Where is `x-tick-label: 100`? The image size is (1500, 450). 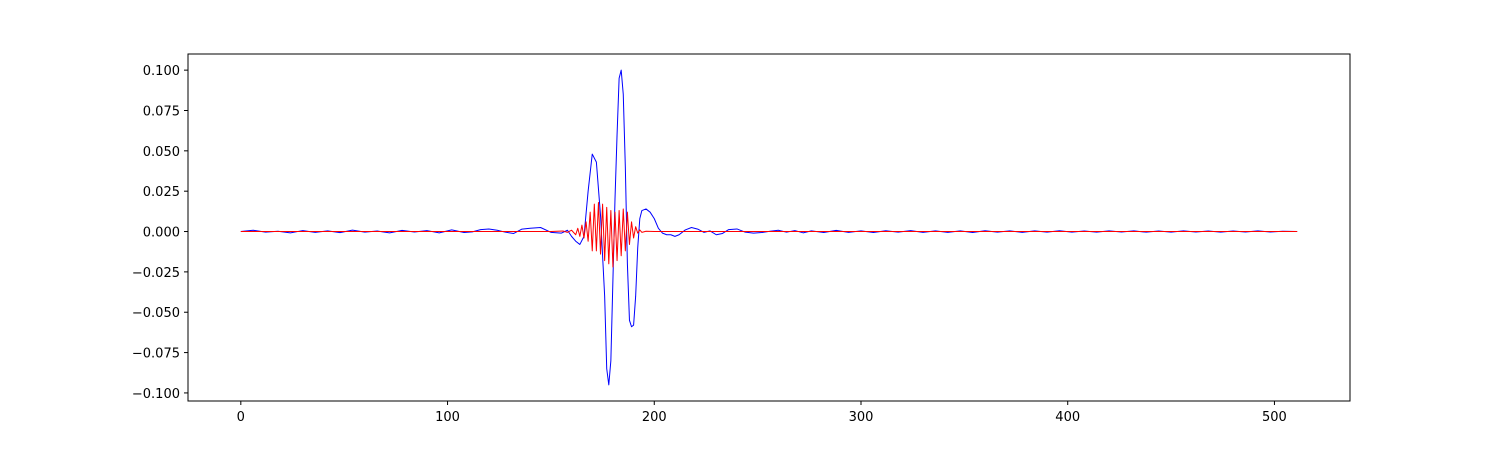 x-tick-label: 100 is located at coordinates (447, 417).